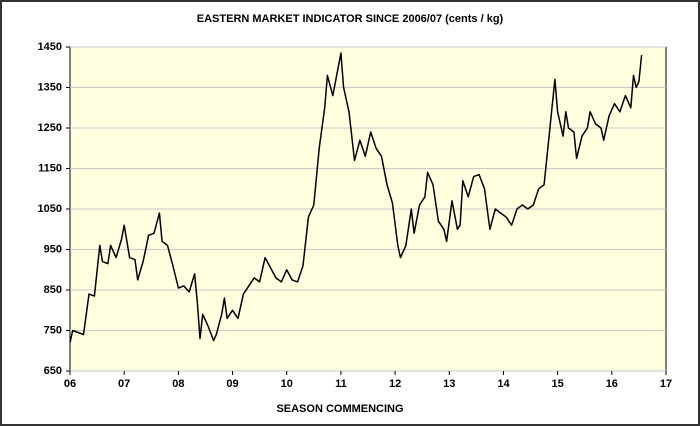 This screenshot has height=426, width=700. Describe the element at coordinates (395, 384) in the screenshot. I see `x-tick-label: 12` at that location.